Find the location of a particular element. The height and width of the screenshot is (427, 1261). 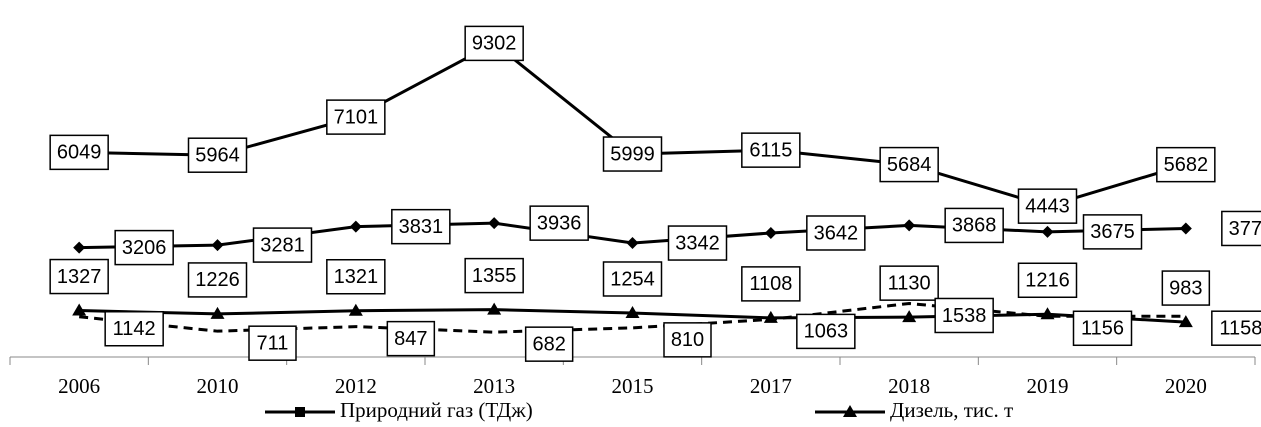

data-label: 1538 is located at coordinates (964, 316).